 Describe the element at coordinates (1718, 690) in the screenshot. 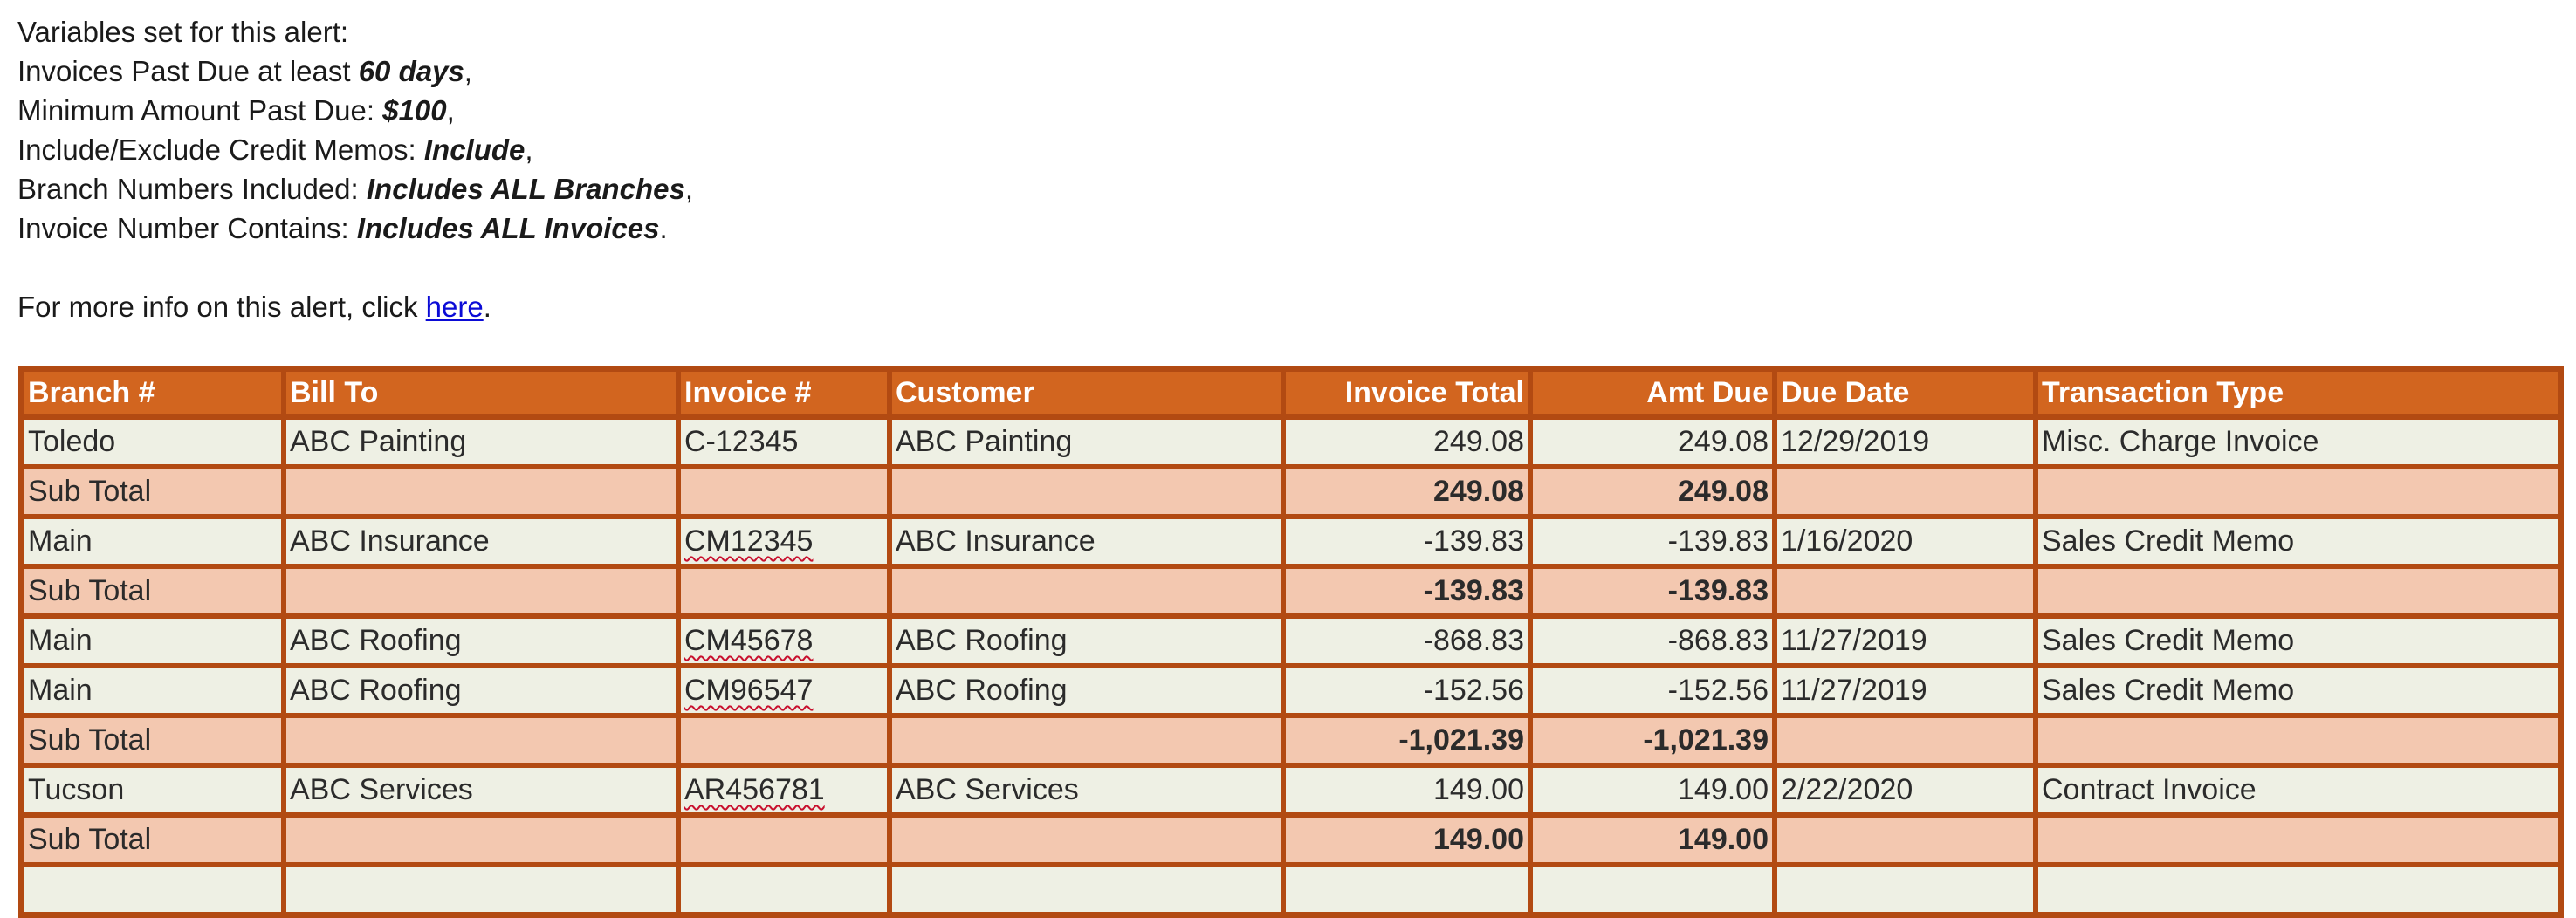

I see `amt-due-cell-text: -152.56` at that location.